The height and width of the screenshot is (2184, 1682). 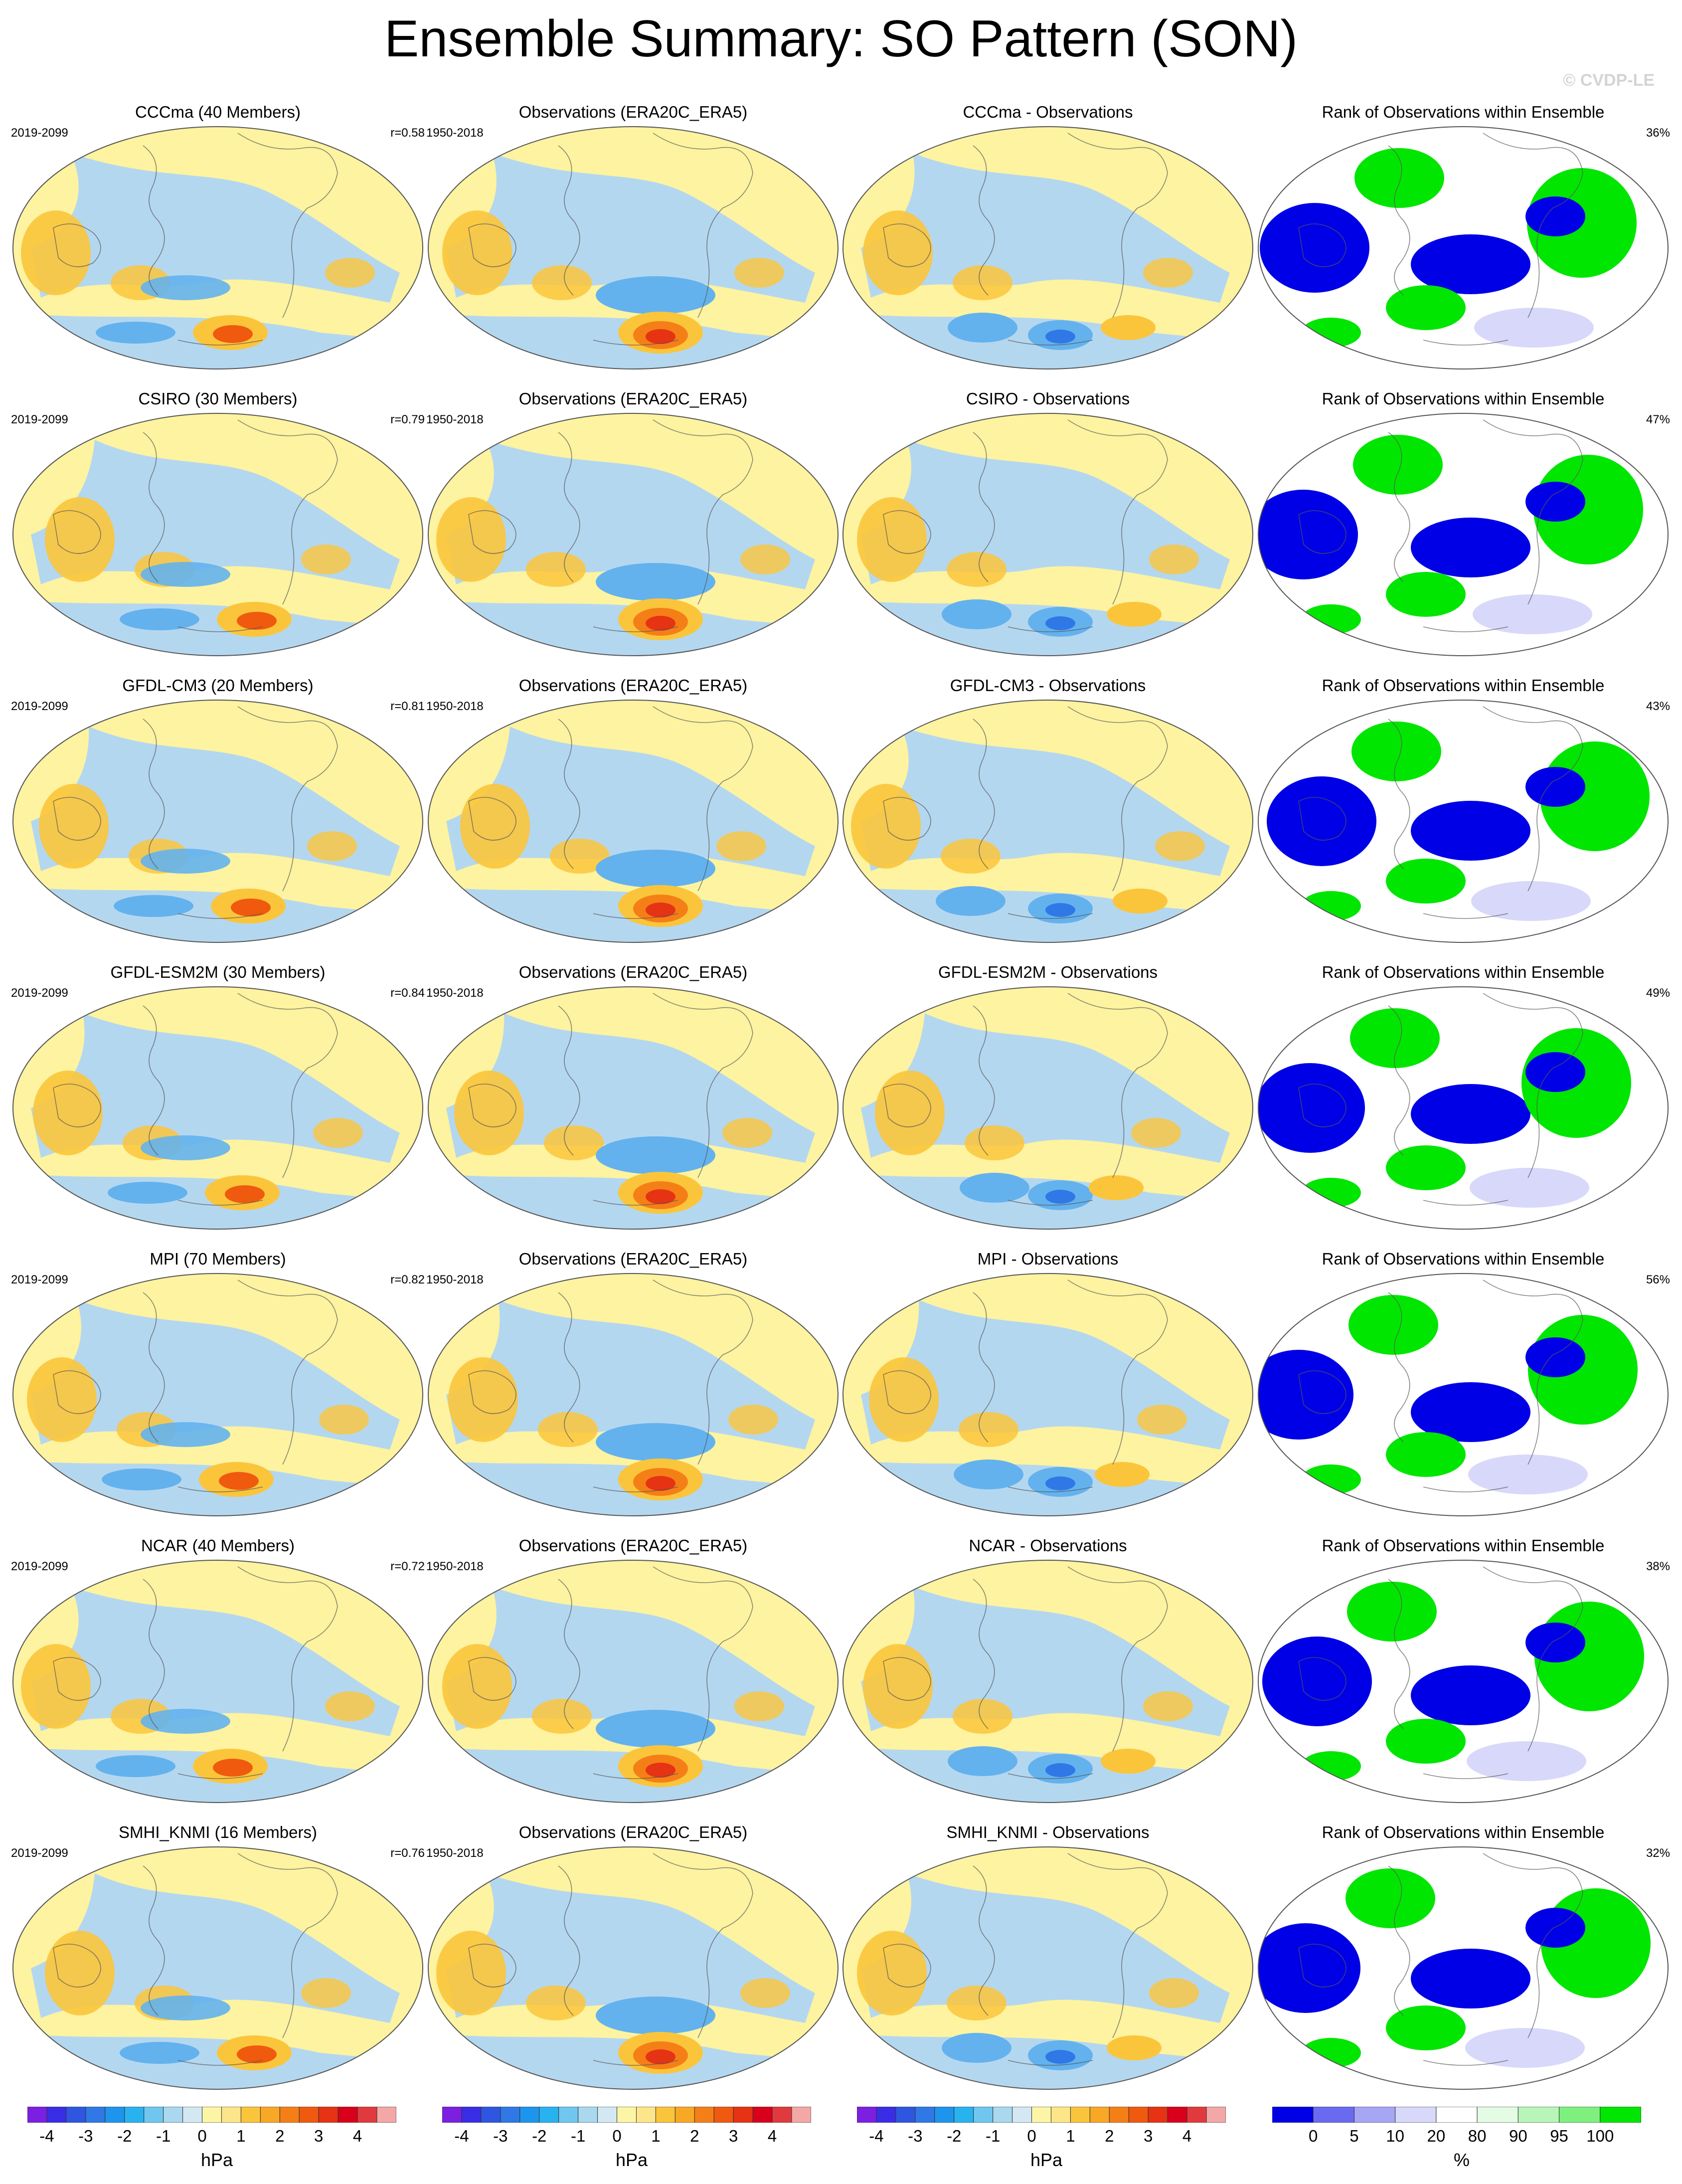 I want to click on panel-correlation-label: r=0.58, so click(x=408, y=133).